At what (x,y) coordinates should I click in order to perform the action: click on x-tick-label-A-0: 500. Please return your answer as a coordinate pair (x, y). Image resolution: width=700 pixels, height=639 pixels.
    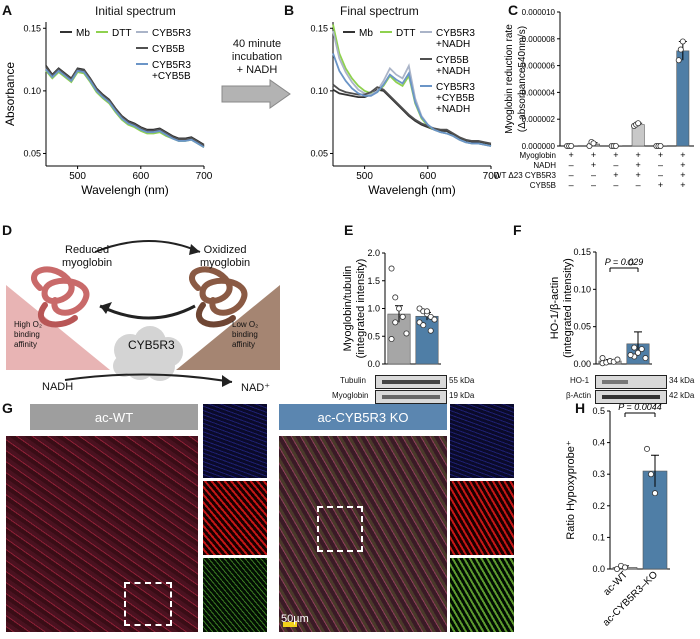
    Looking at the image, I should click on (77, 176).